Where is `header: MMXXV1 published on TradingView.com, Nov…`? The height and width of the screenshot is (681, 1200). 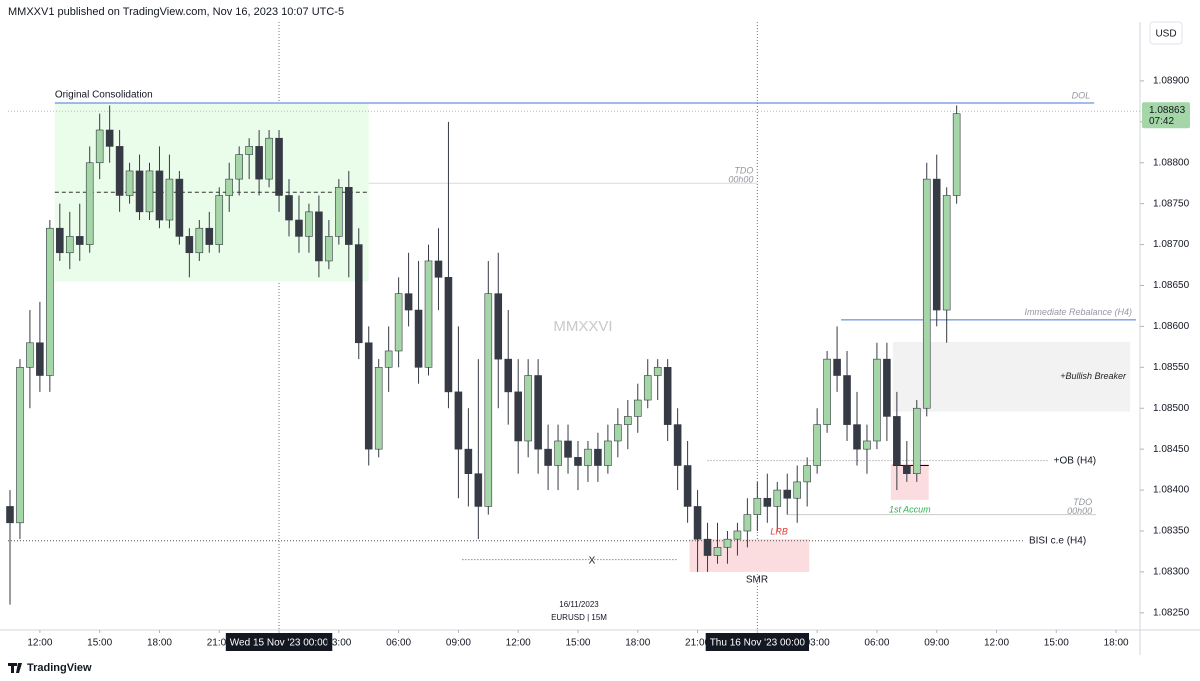 header: MMXXV1 published on TradingView.com, Nov… is located at coordinates (176, 12).